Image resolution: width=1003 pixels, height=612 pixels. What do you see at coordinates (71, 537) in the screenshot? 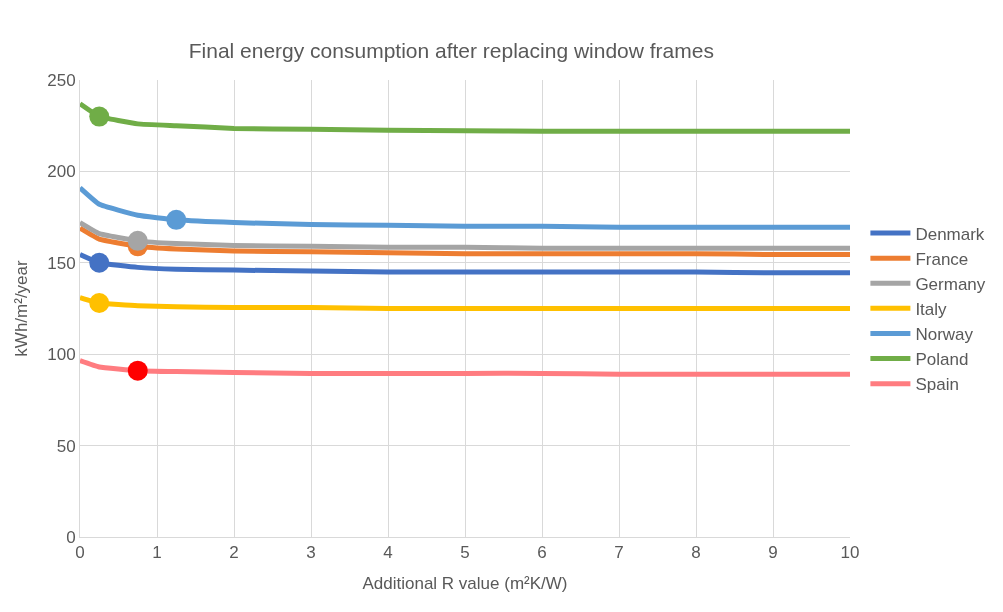
I see `y-tick-label: 0` at bounding box center [71, 537].